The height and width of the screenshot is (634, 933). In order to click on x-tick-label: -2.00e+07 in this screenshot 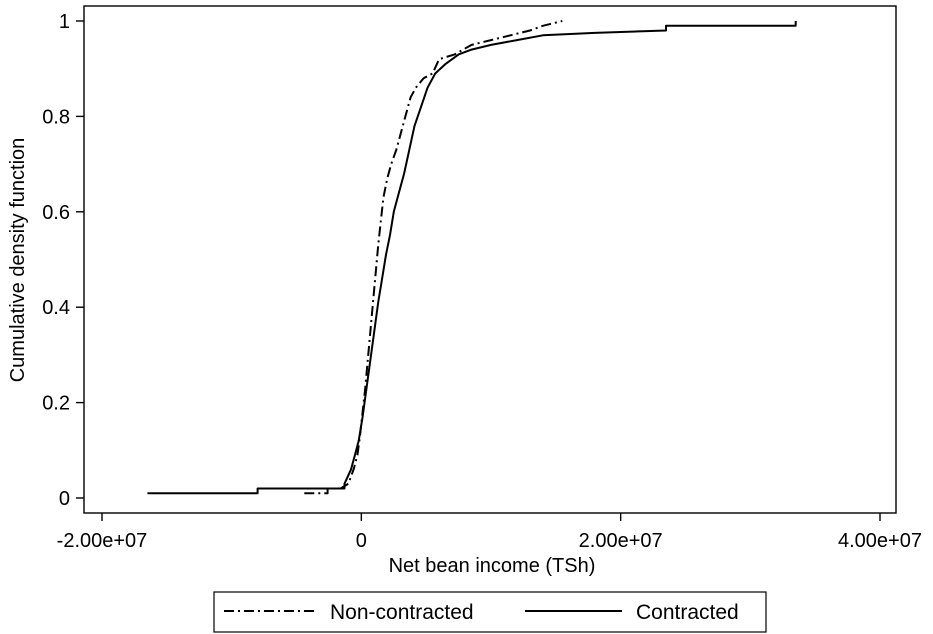, I will do `click(102, 541)`.